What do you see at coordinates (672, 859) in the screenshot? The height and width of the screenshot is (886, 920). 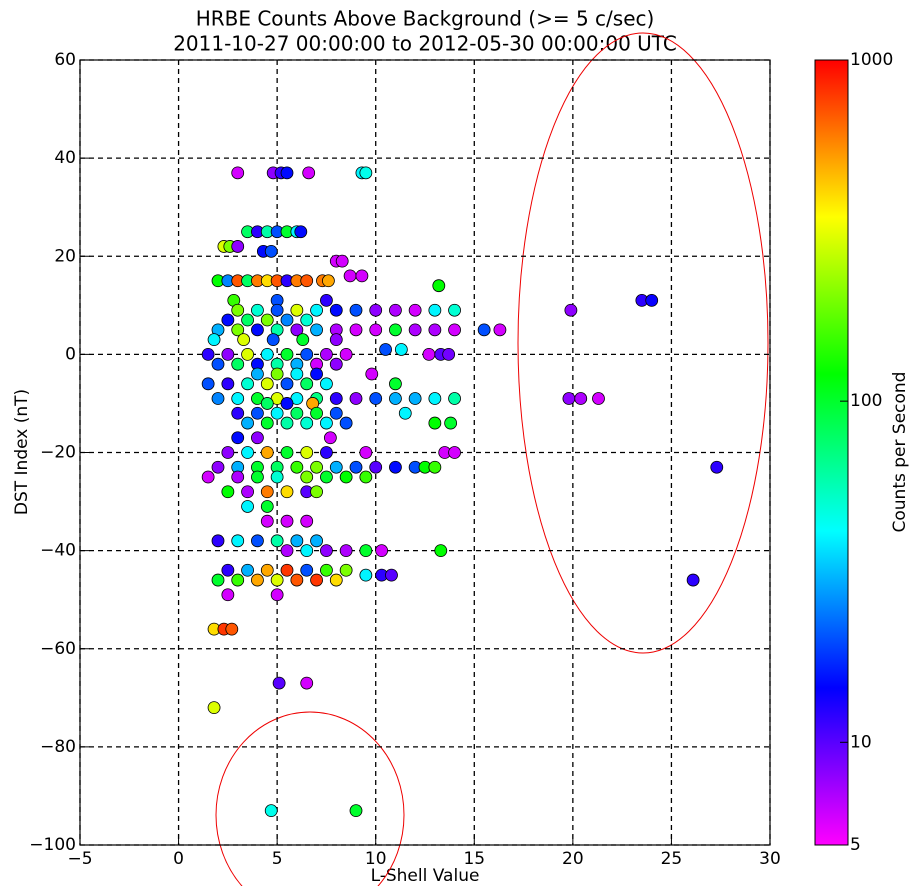 I see `x-tick-label: 25` at bounding box center [672, 859].